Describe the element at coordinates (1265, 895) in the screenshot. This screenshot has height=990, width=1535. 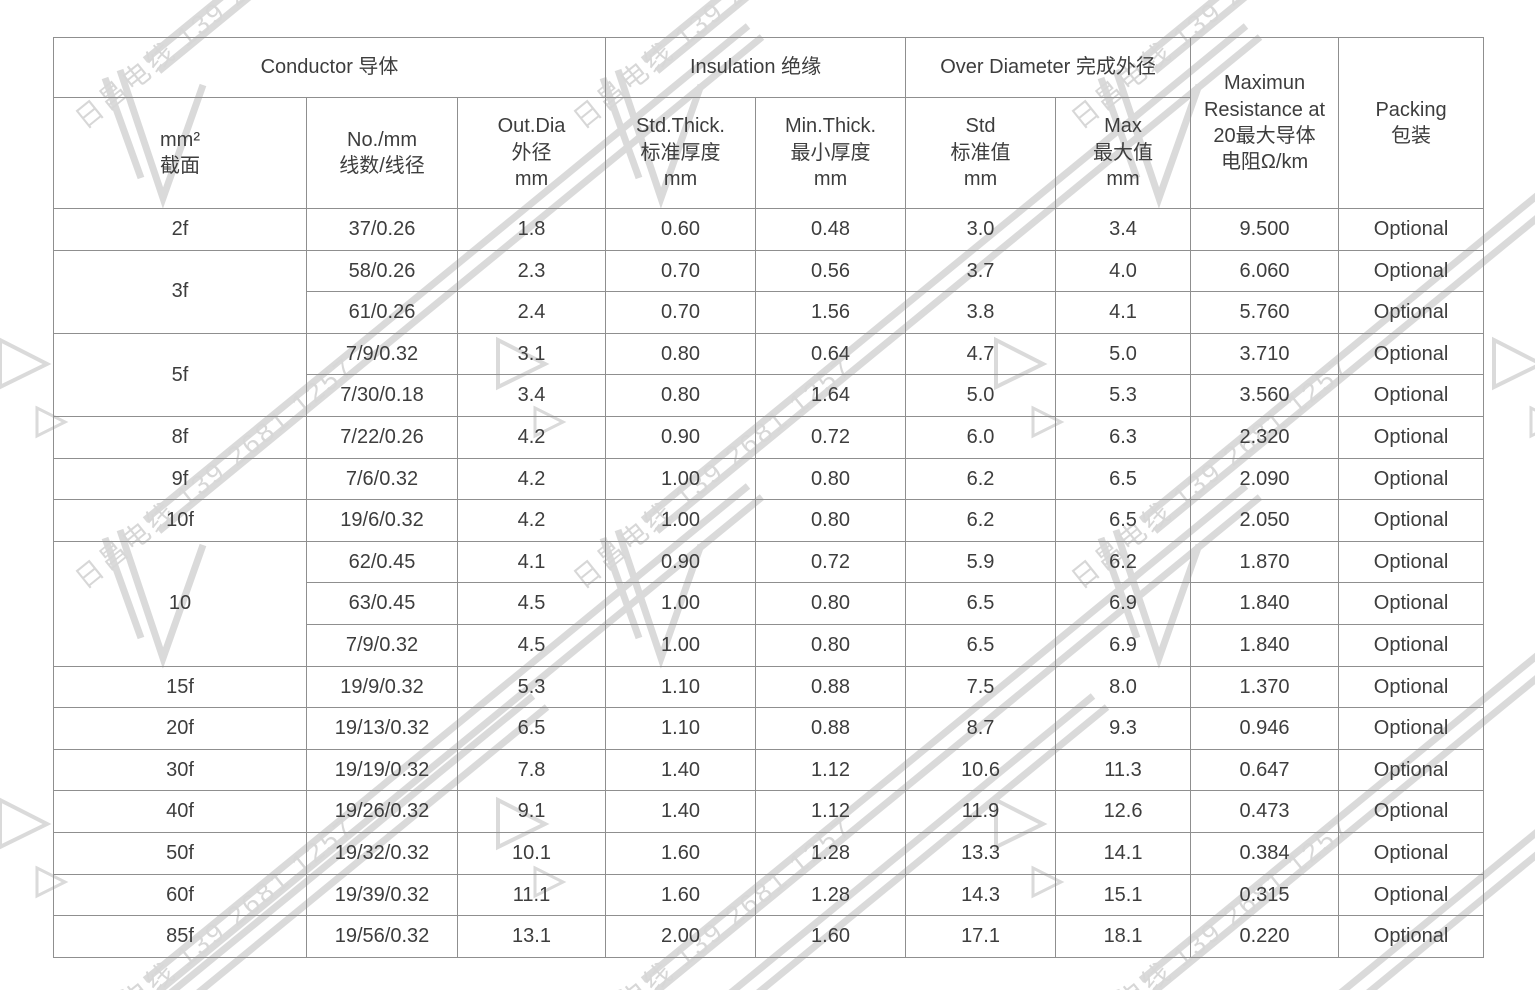
I see `value-cell: 0.315` at that location.